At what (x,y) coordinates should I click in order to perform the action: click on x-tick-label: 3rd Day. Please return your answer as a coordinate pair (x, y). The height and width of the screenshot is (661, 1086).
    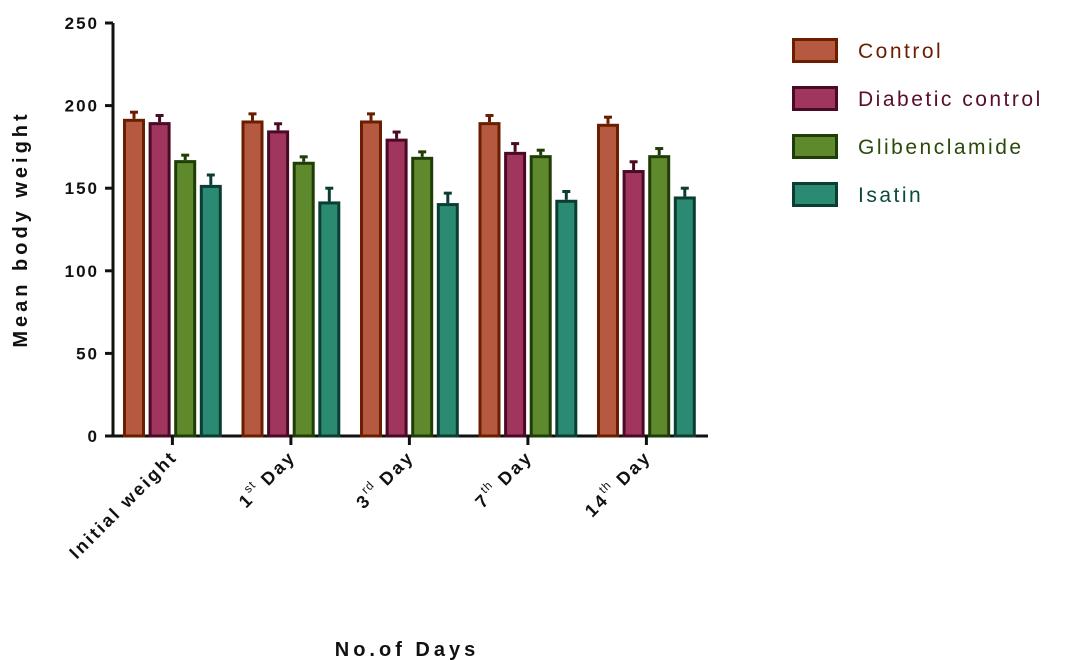
    Looking at the image, I should click on (383, 478).